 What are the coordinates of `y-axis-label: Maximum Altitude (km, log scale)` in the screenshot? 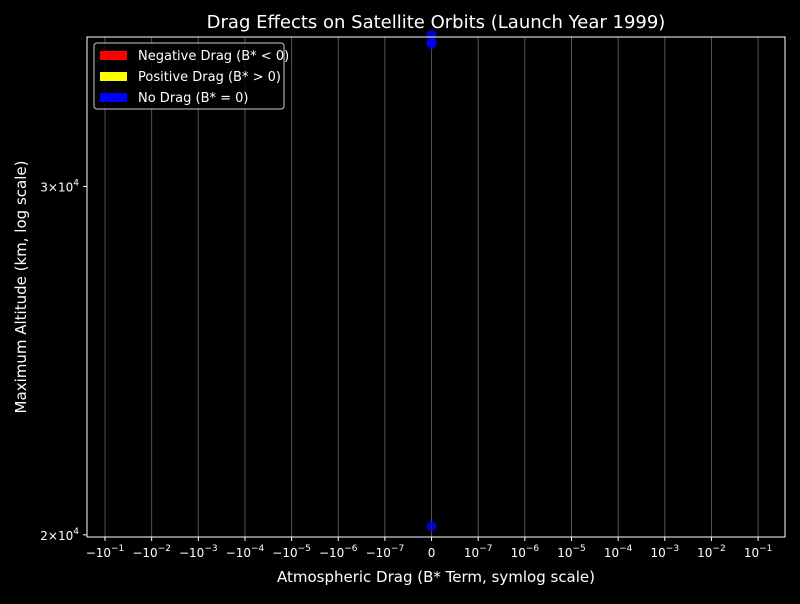 It's located at (21, 287).